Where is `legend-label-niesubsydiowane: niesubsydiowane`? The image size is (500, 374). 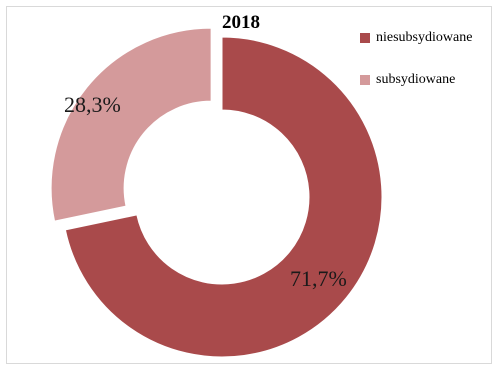 legend-label-niesubsydiowane: niesubsydiowane is located at coordinates (424, 37).